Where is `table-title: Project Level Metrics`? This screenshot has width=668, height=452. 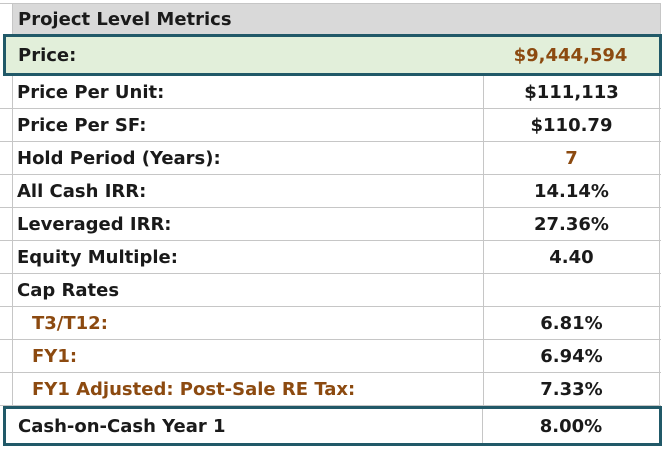
table-title: Project Level Metrics is located at coordinates (125, 19).